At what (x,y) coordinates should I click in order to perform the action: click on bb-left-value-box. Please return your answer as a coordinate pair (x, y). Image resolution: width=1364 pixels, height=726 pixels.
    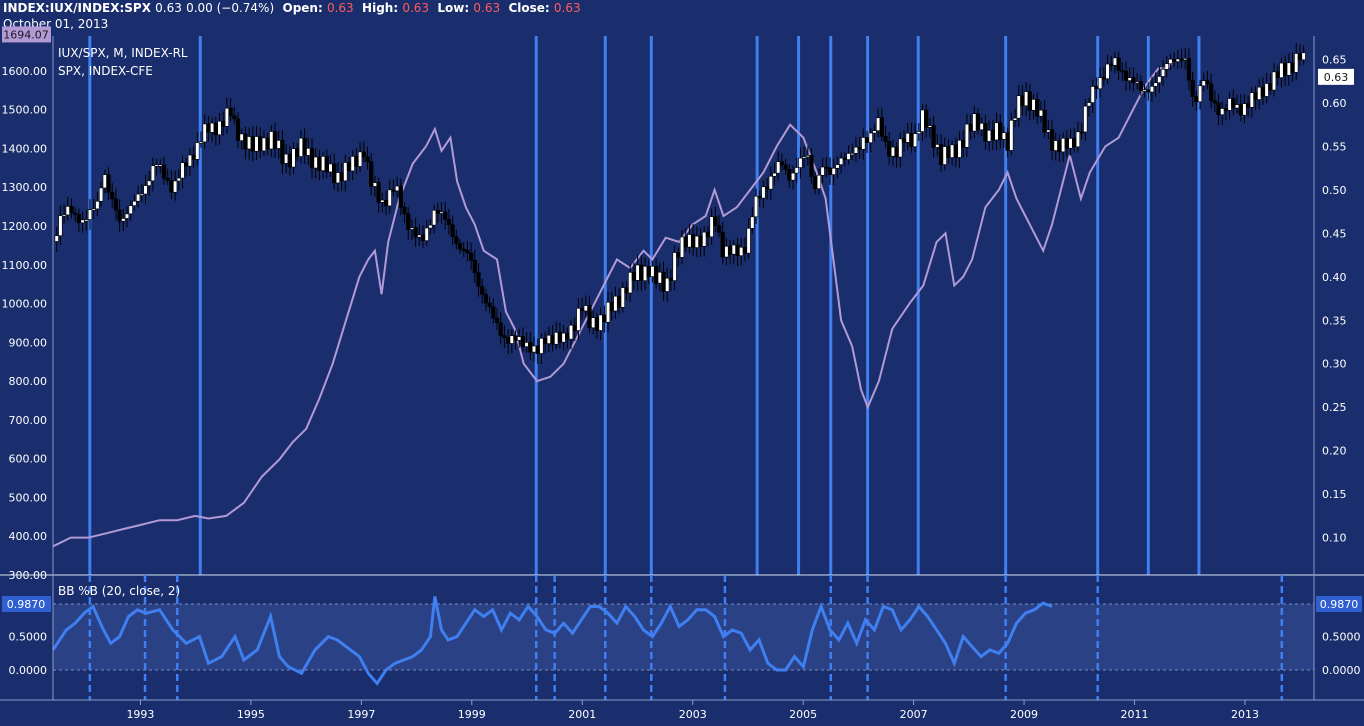
    Looking at the image, I should click on (26, 604).